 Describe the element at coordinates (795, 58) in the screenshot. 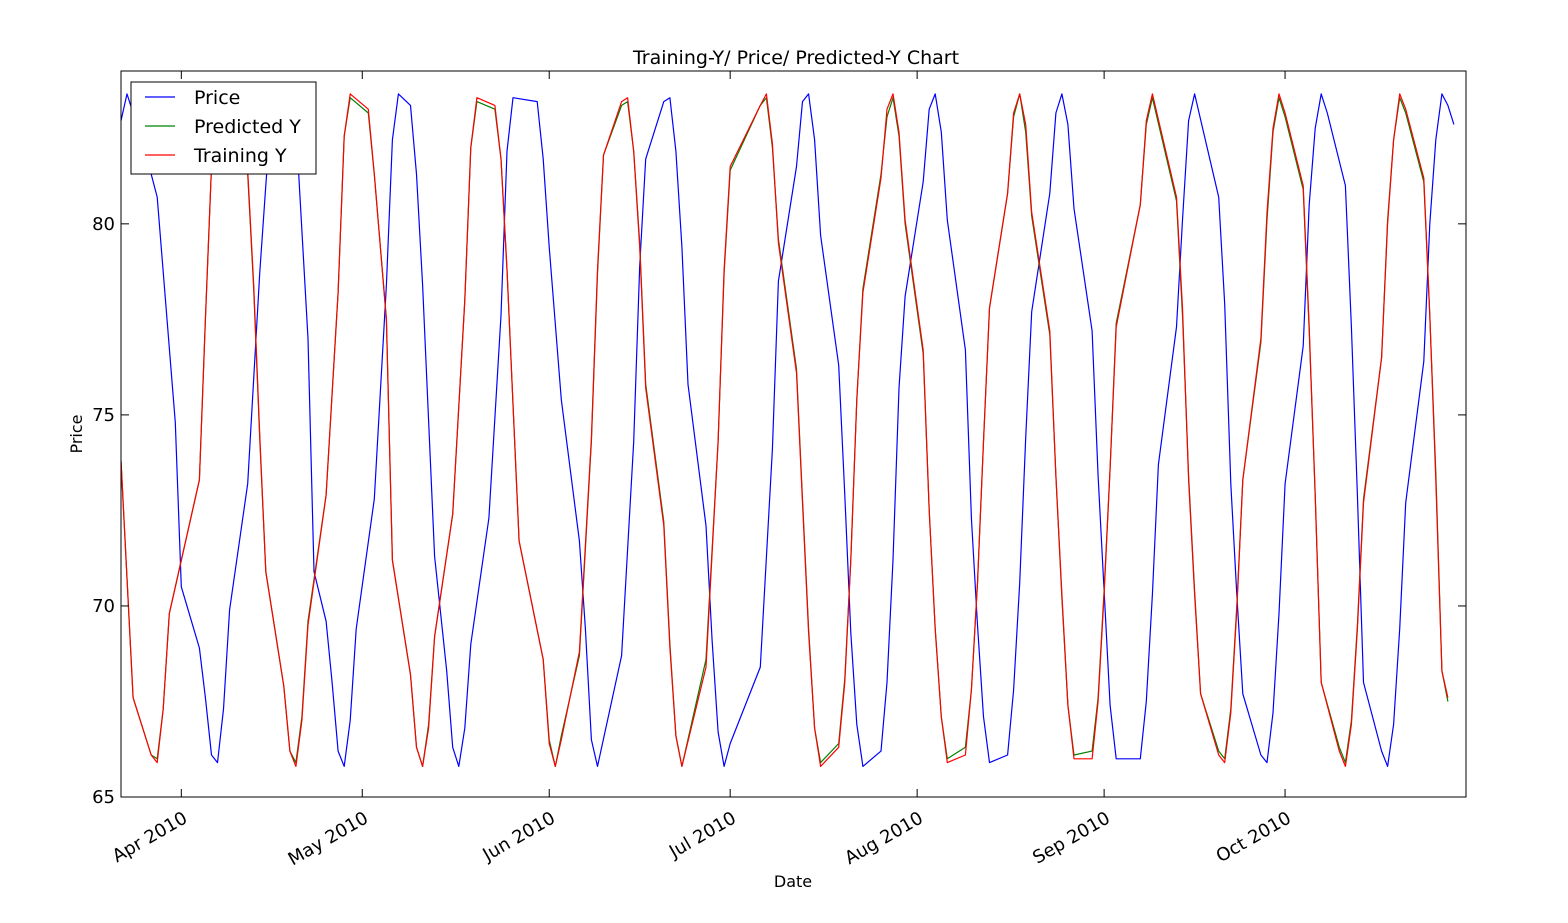

I see `chart-title: Training-Y/ Price/ Predicted-Y Chart` at that location.